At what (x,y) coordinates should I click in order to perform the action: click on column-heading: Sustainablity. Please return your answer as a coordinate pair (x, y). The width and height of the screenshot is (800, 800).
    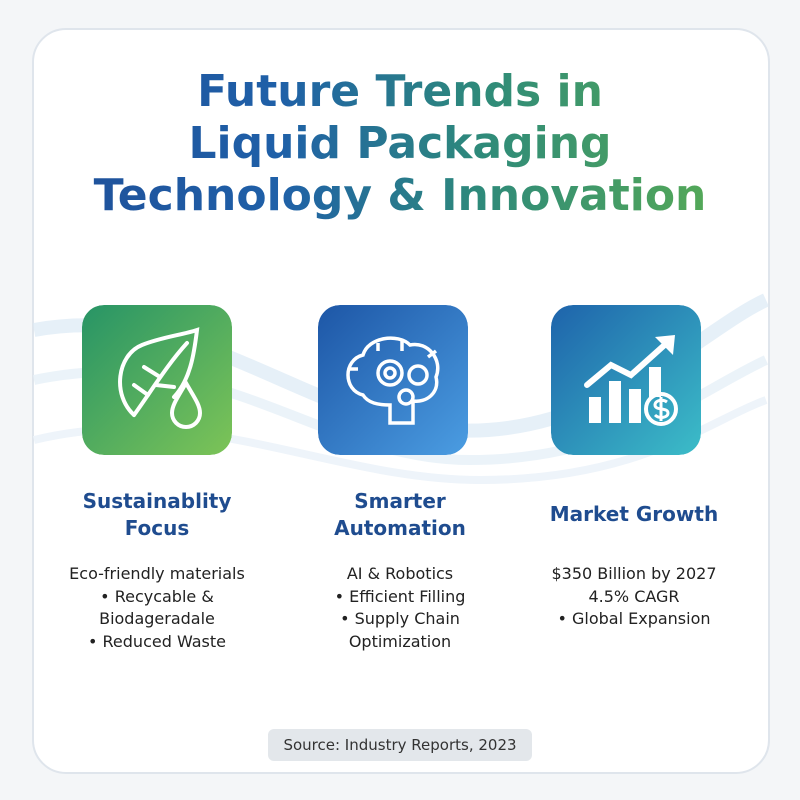
    Looking at the image, I should click on (157, 501).